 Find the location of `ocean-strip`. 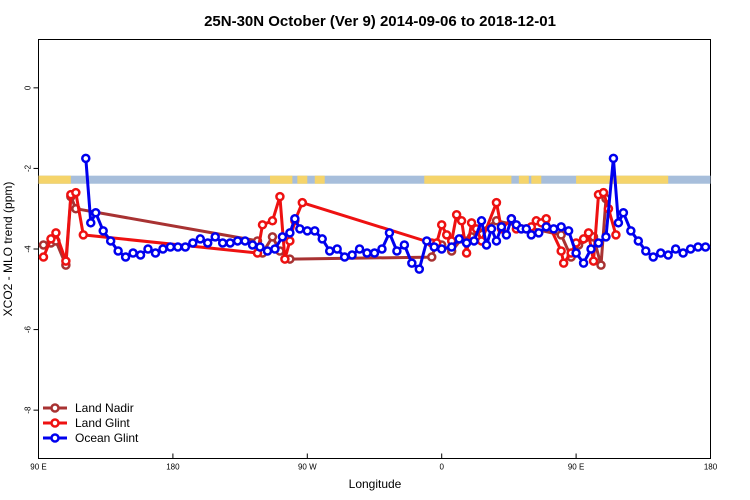

ocean-strip is located at coordinates (374, 179).